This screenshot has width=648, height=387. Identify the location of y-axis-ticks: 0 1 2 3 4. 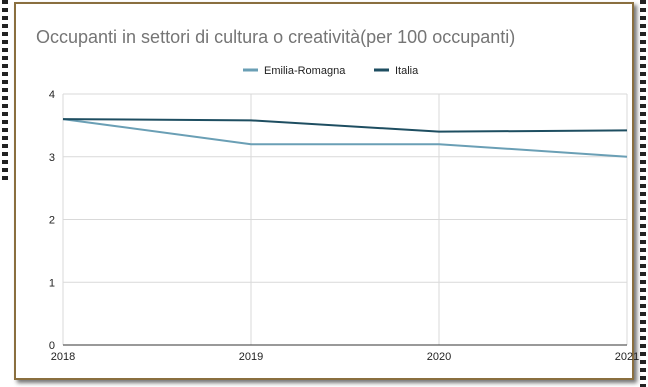
(52, 220).